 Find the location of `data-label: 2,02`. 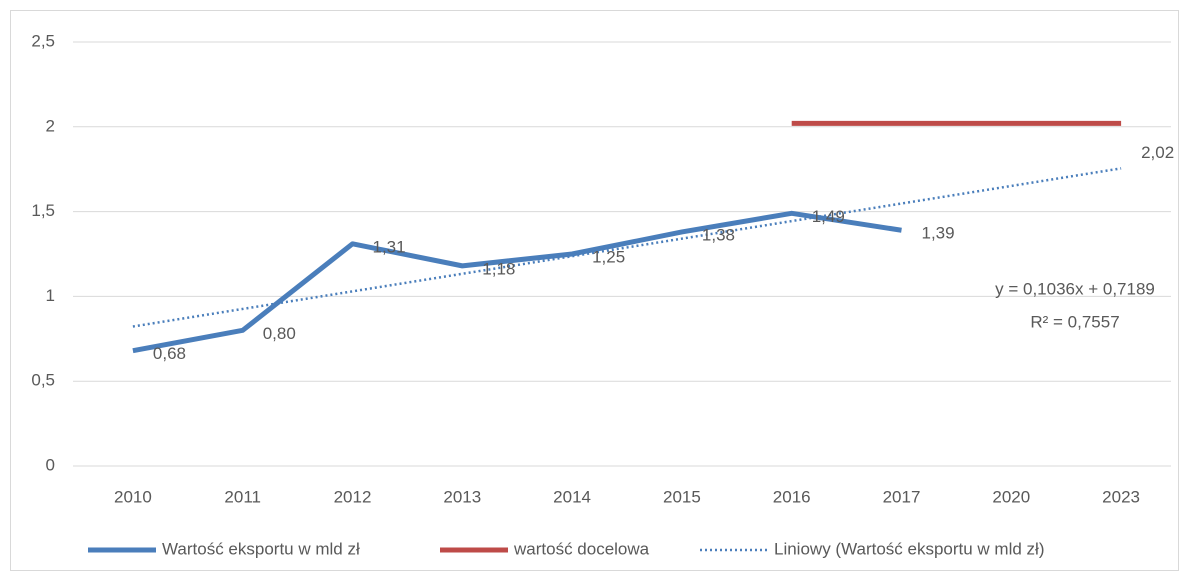

data-label: 2,02 is located at coordinates (1157, 152).